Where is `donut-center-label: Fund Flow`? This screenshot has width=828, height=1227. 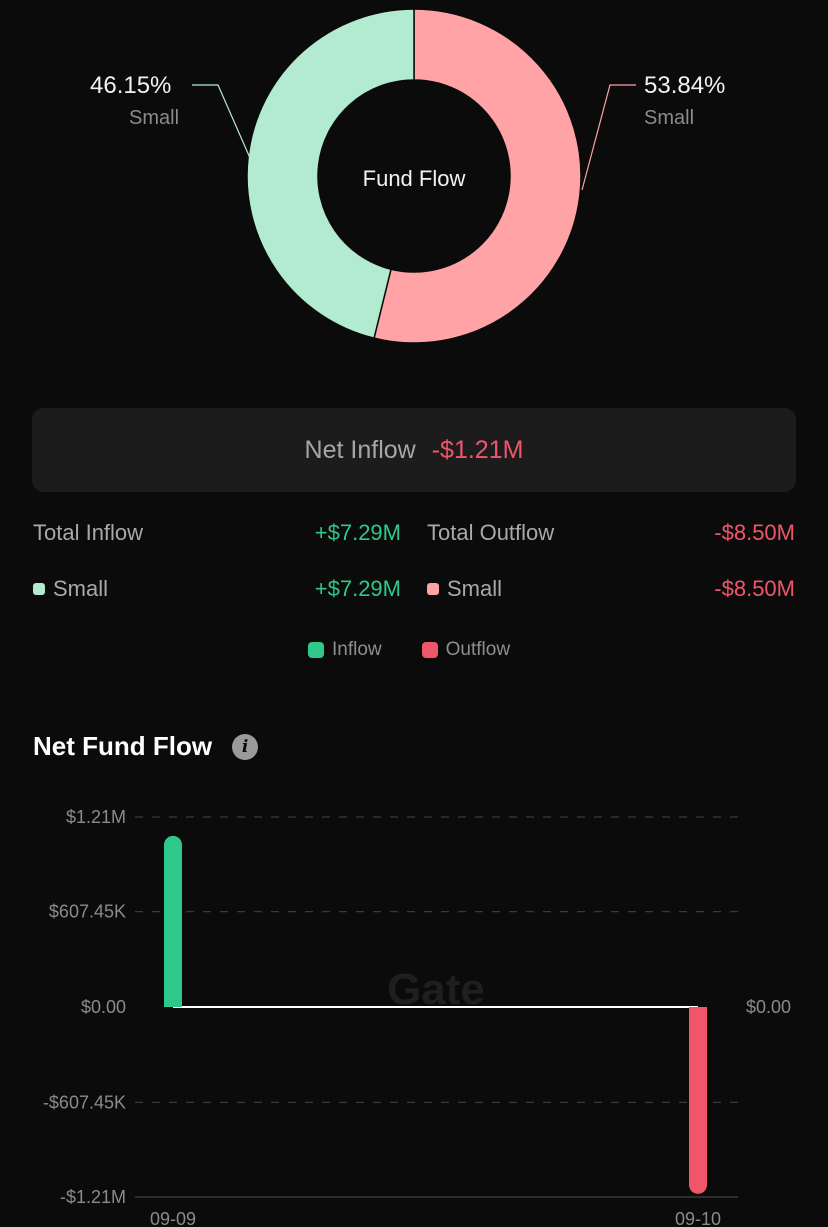
donut-center-label: Fund Flow is located at coordinates (414, 178).